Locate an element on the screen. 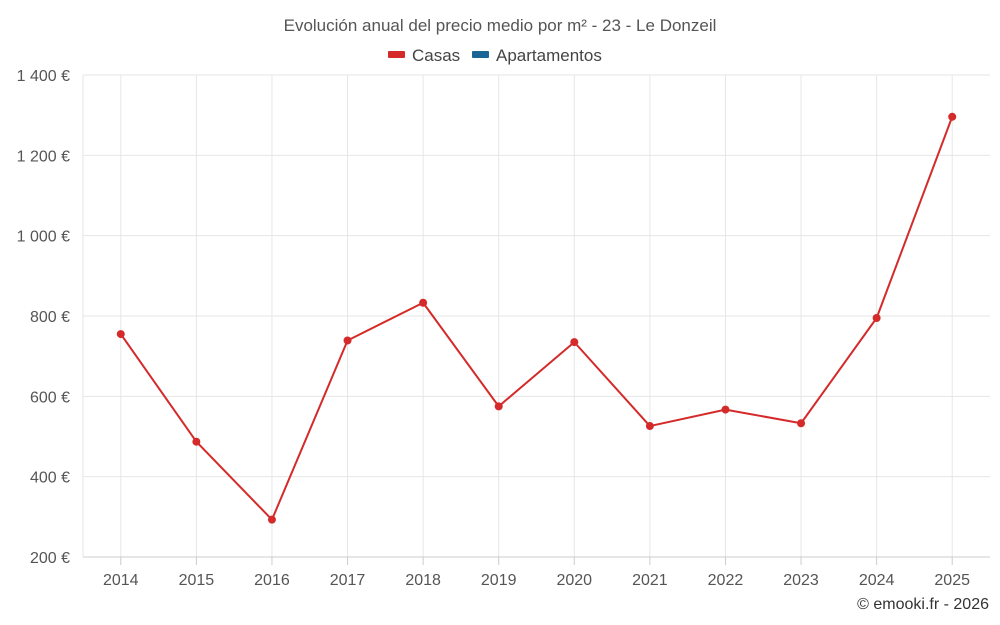 The width and height of the screenshot is (1000, 625). legend-label-apartamentos: Apartamentos is located at coordinates (549, 55).